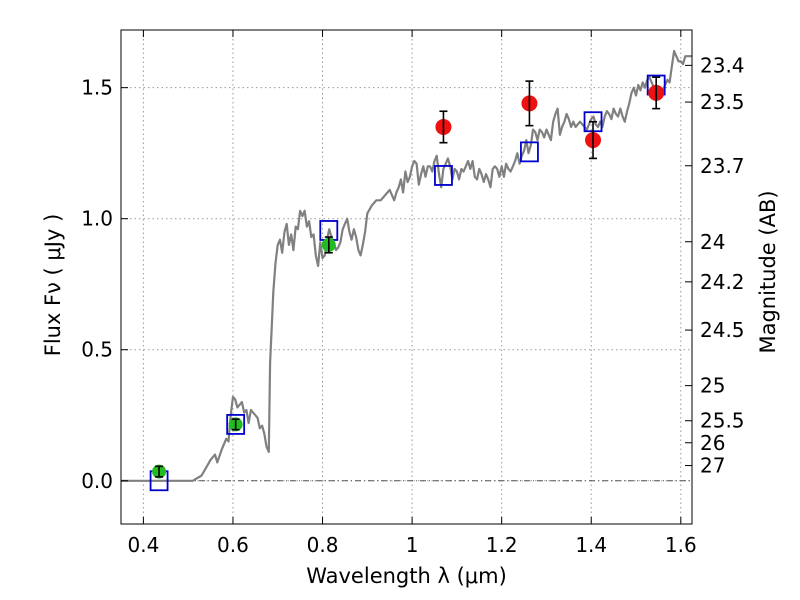  Describe the element at coordinates (323, 545) in the screenshot. I see `x-tick-label: 0.8` at that location.